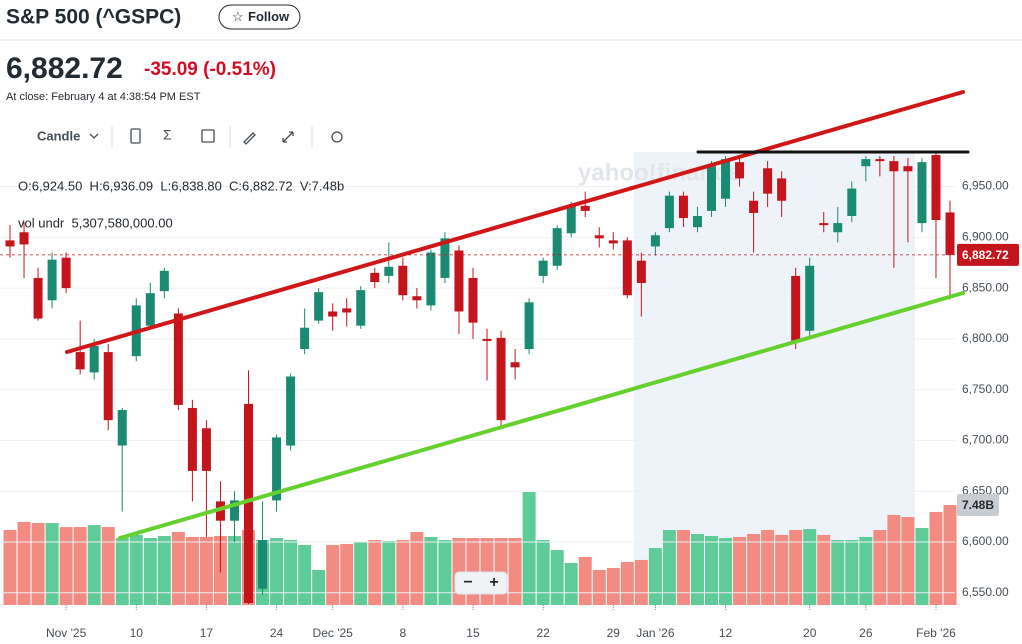  Describe the element at coordinates (985, 338) in the screenshot. I see `y-tick-label: 6,800.00` at that location.